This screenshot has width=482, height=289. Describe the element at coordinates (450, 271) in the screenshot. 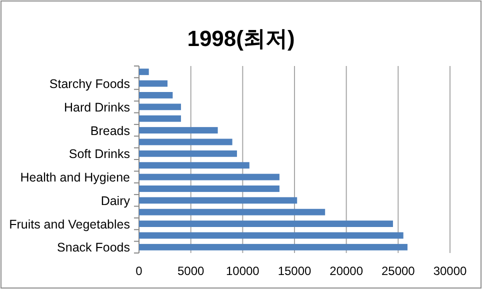

I see `x-tick-label: 30000` at that location.